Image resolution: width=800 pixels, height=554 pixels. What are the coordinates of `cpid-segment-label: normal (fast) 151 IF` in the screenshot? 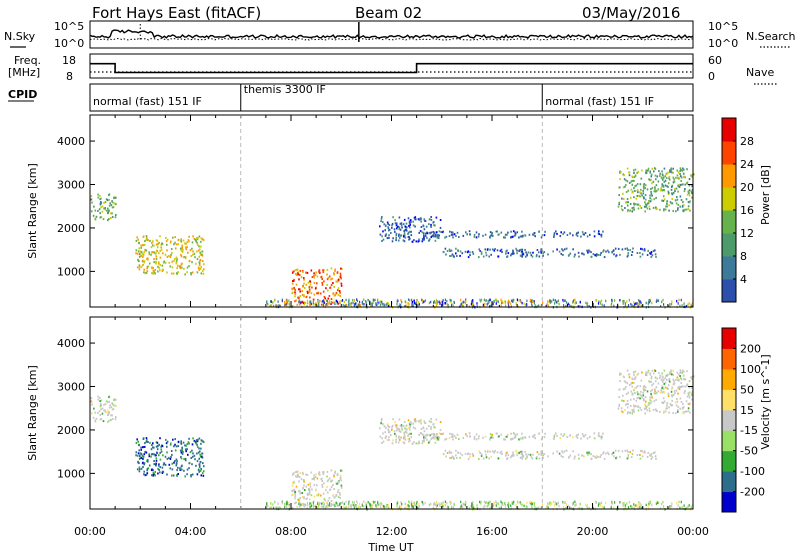 It's located at (147, 101).